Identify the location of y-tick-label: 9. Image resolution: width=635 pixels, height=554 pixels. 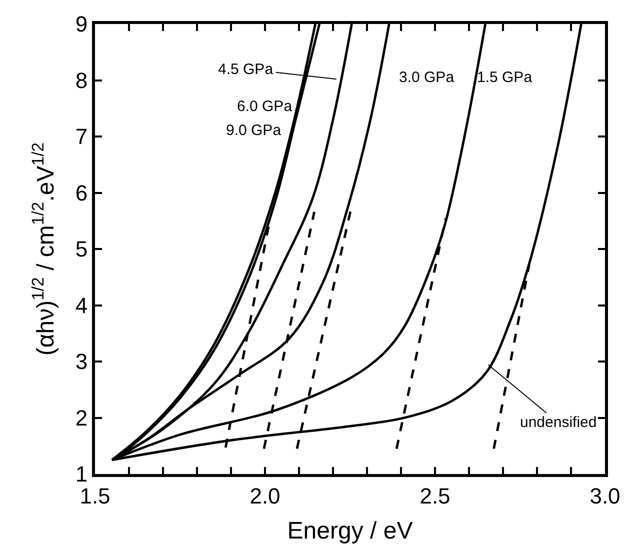
(81, 24).